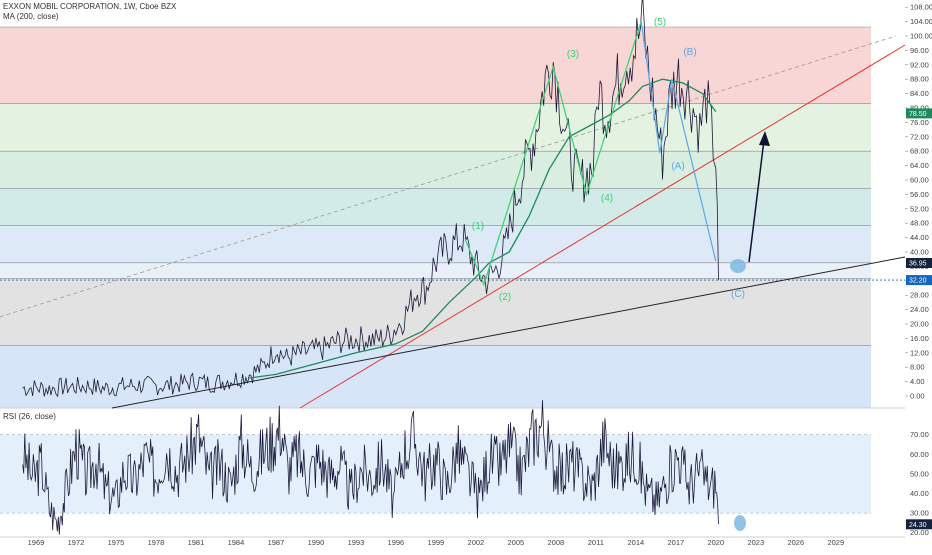  What do you see at coordinates (505, 297) in the screenshot?
I see `wave-label: (2)` at bounding box center [505, 297].